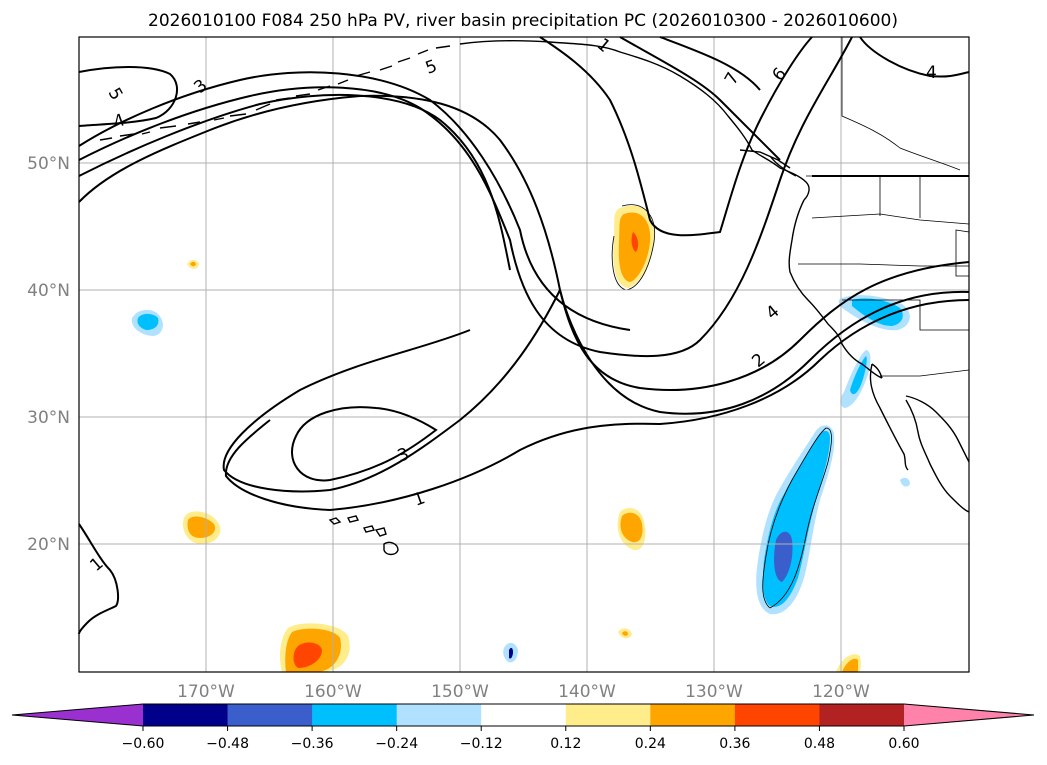 The width and height of the screenshot is (1047, 765). What do you see at coordinates (587, 692) in the screenshot?
I see `lon-label: 140°W` at bounding box center [587, 692].